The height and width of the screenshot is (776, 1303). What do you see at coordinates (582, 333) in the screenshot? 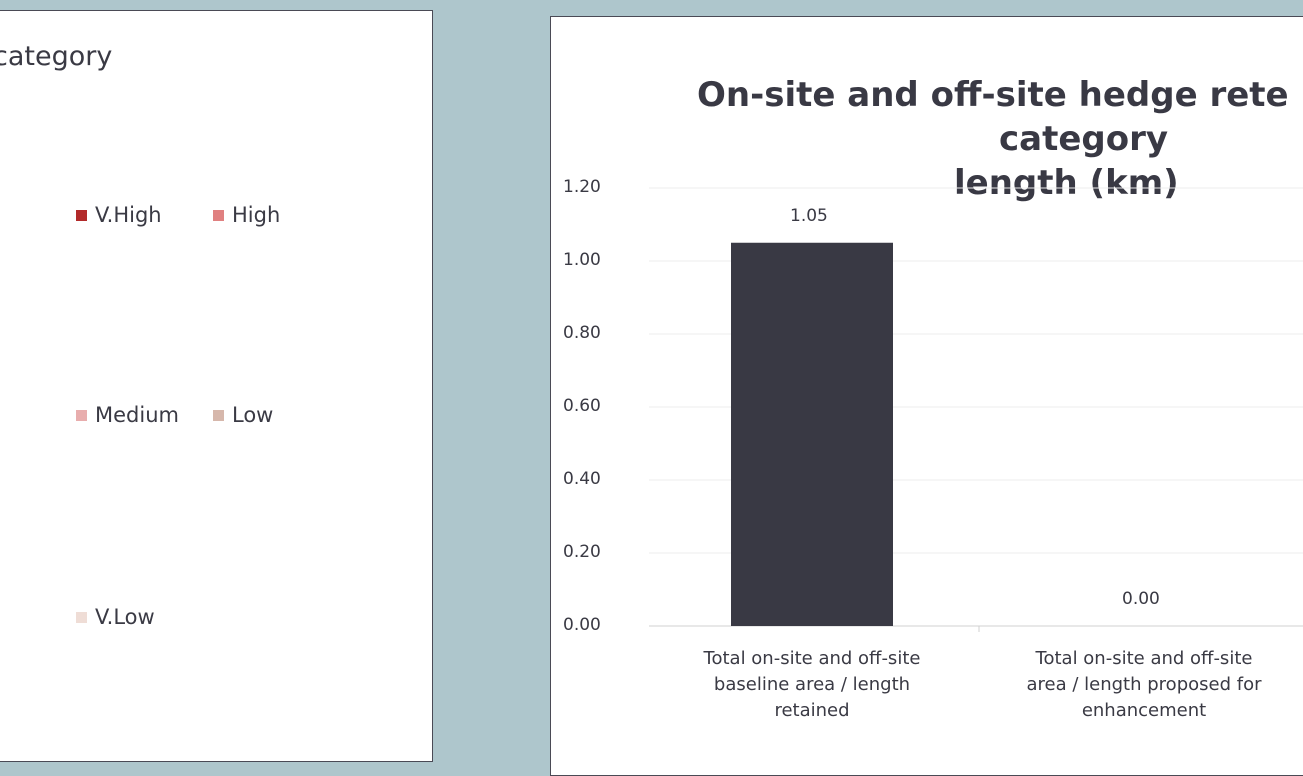
I see `y-tick-label: 0.80` at bounding box center [582, 333].